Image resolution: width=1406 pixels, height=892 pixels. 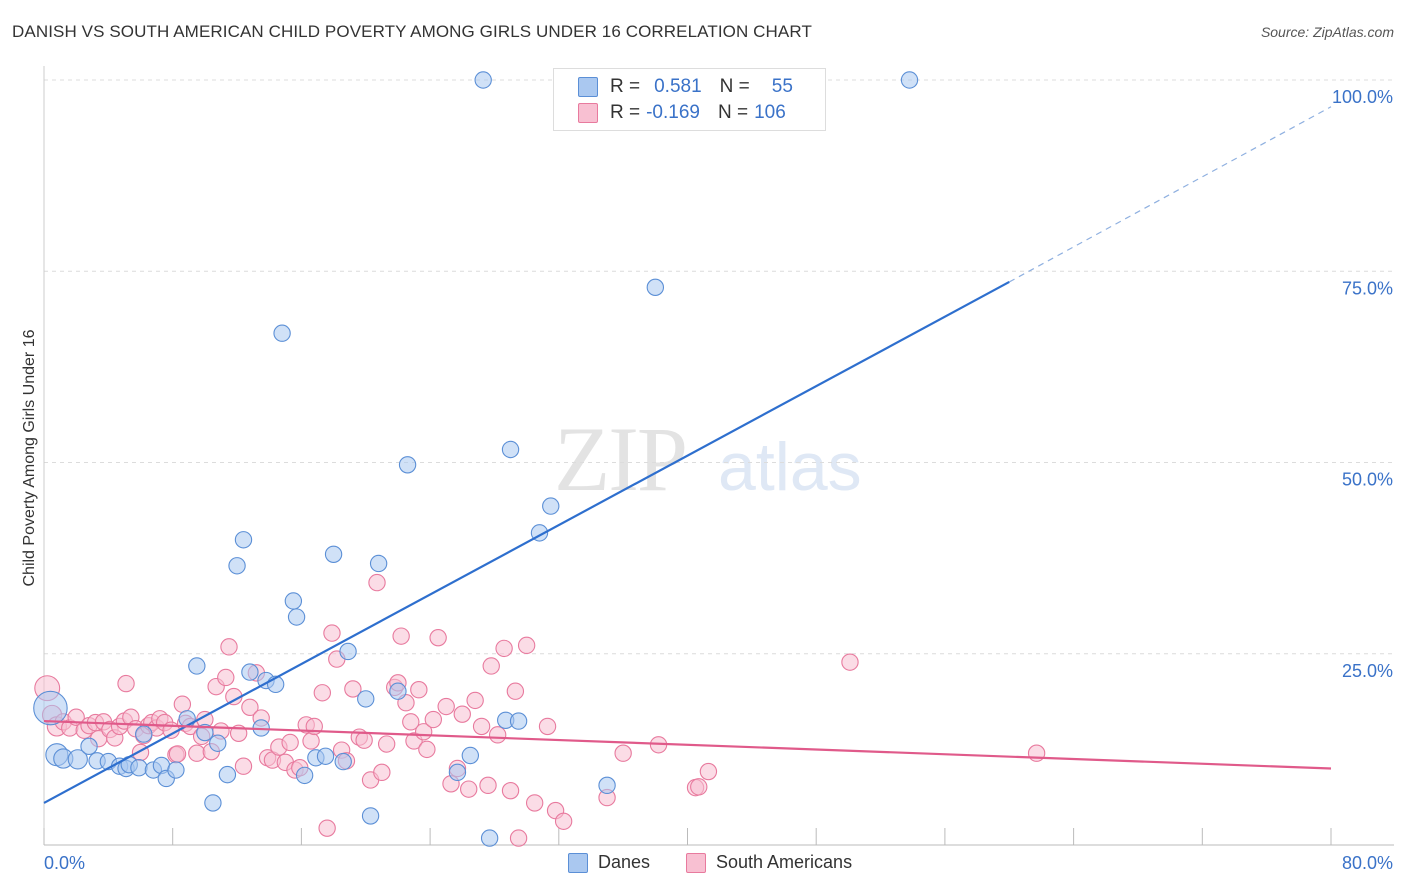 I want to click on legend-n-value: 106, so click(x=770, y=112).